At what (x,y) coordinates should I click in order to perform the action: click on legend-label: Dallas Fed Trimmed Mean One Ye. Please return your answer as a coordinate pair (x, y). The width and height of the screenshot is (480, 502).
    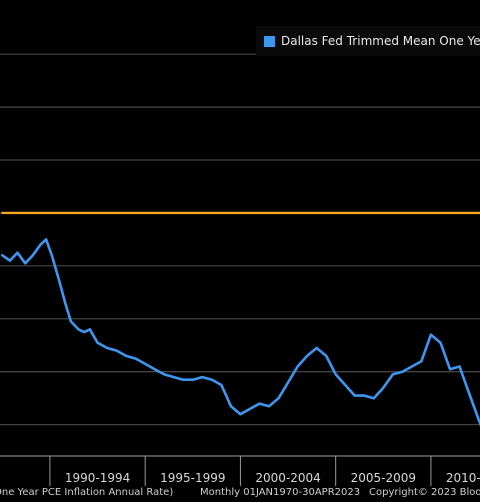
    Looking at the image, I should click on (380, 41).